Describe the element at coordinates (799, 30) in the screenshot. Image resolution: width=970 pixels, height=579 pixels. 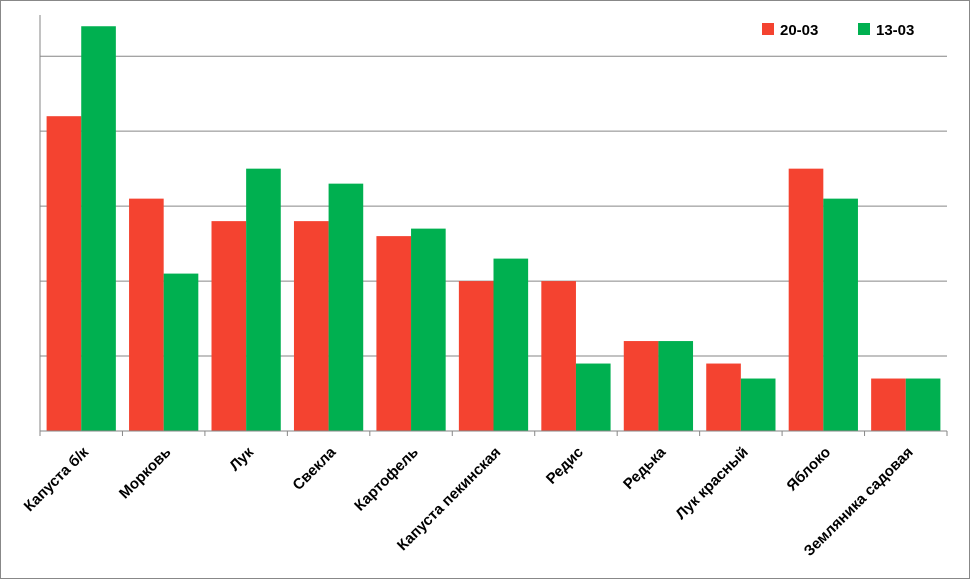
I see `legend-label: 20-03` at that location.